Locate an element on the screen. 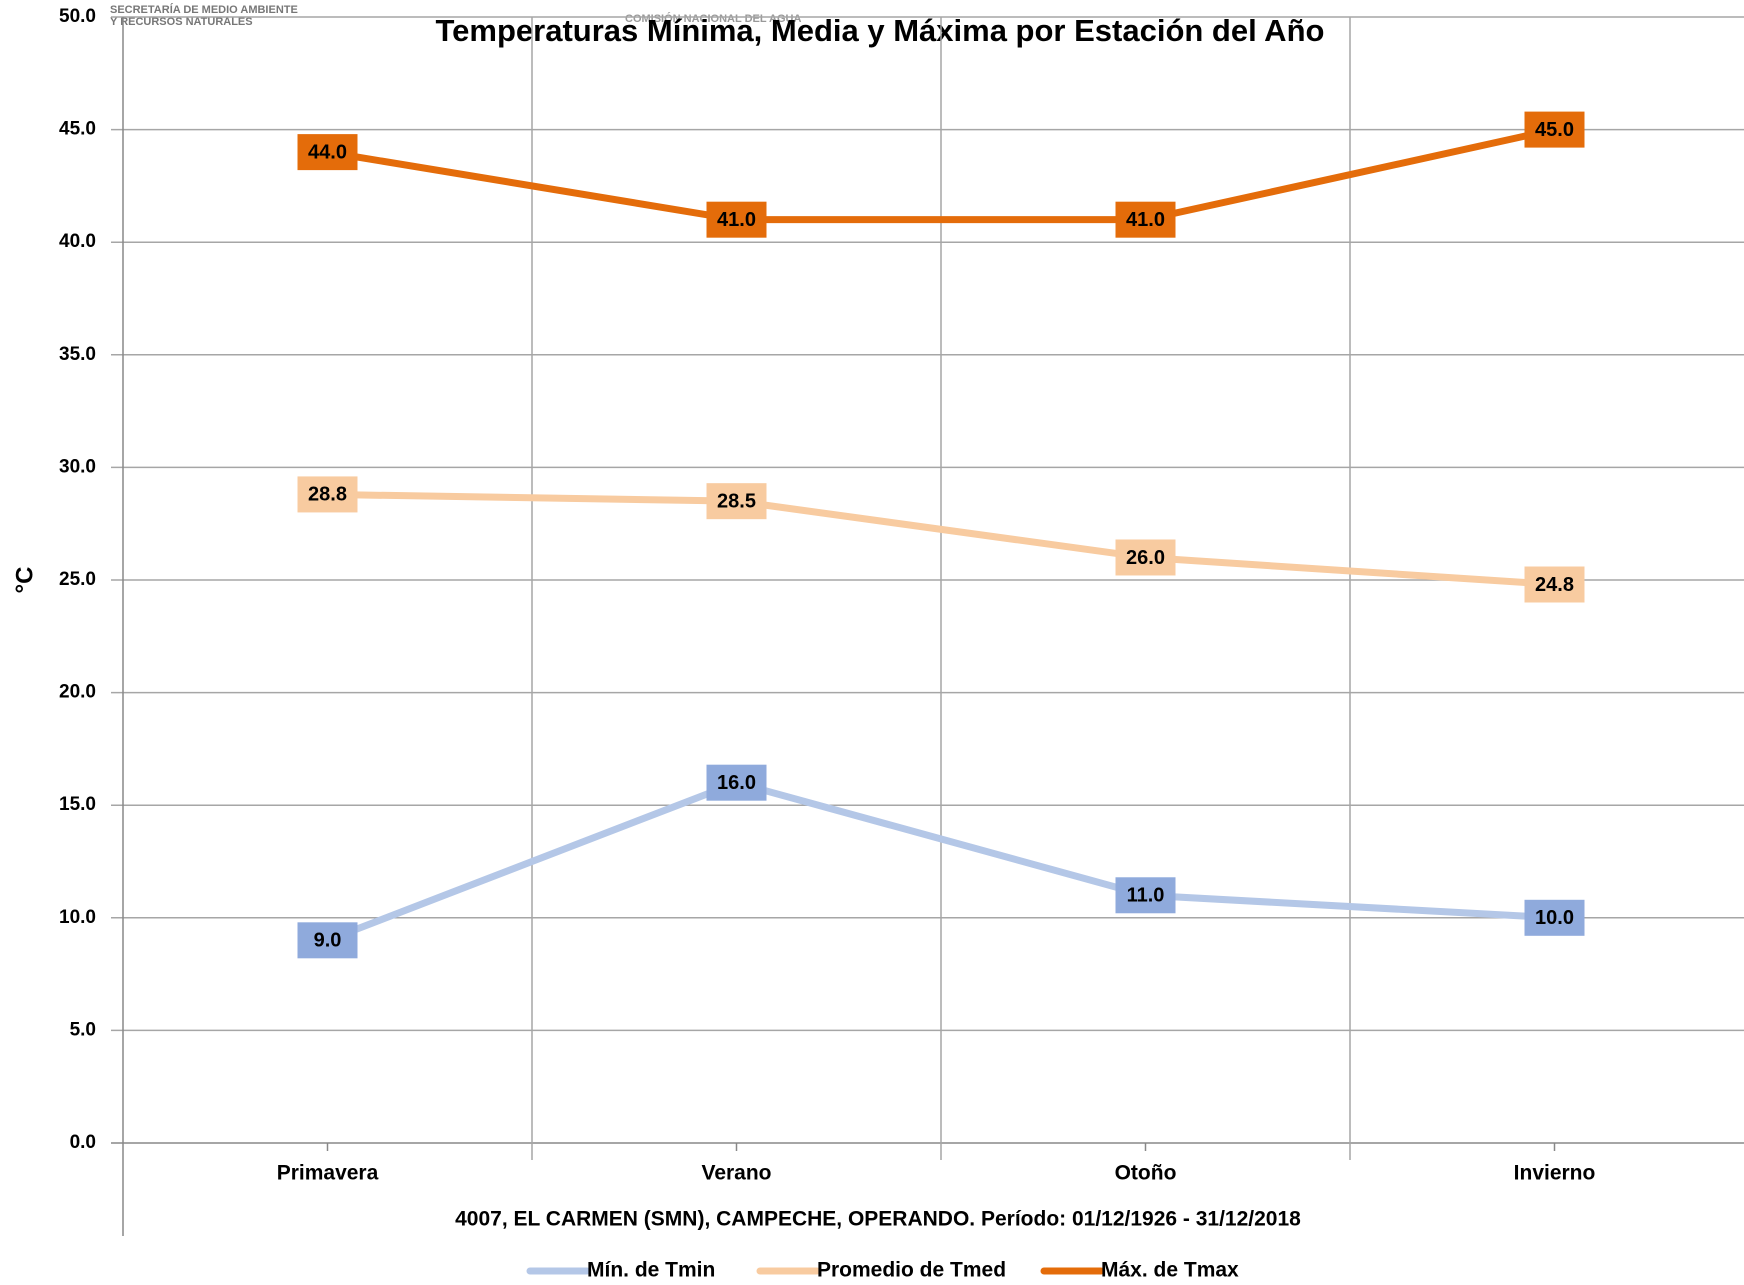 This screenshot has height=1285, width=1744. data-label: 10.0 is located at coordinates (1554, 918).